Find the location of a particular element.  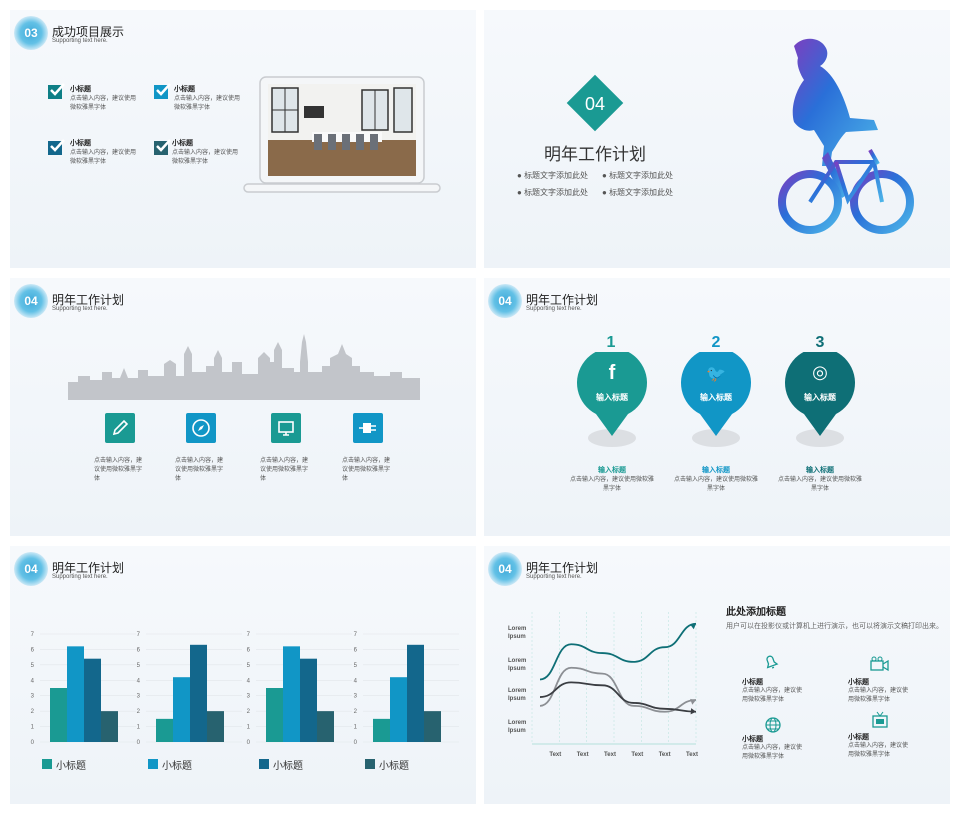

section-number: 03 is located at coordinates (31, 33).